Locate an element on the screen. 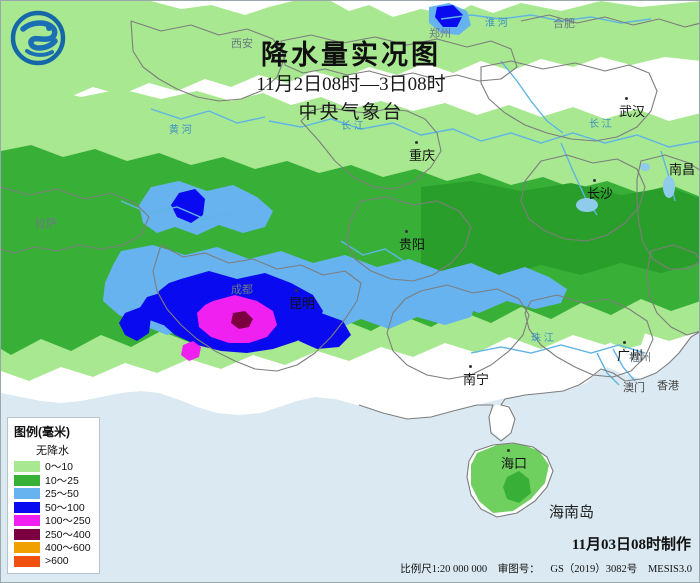  legend-label-400-600: 400～600 is located at coordinates (68, 548).